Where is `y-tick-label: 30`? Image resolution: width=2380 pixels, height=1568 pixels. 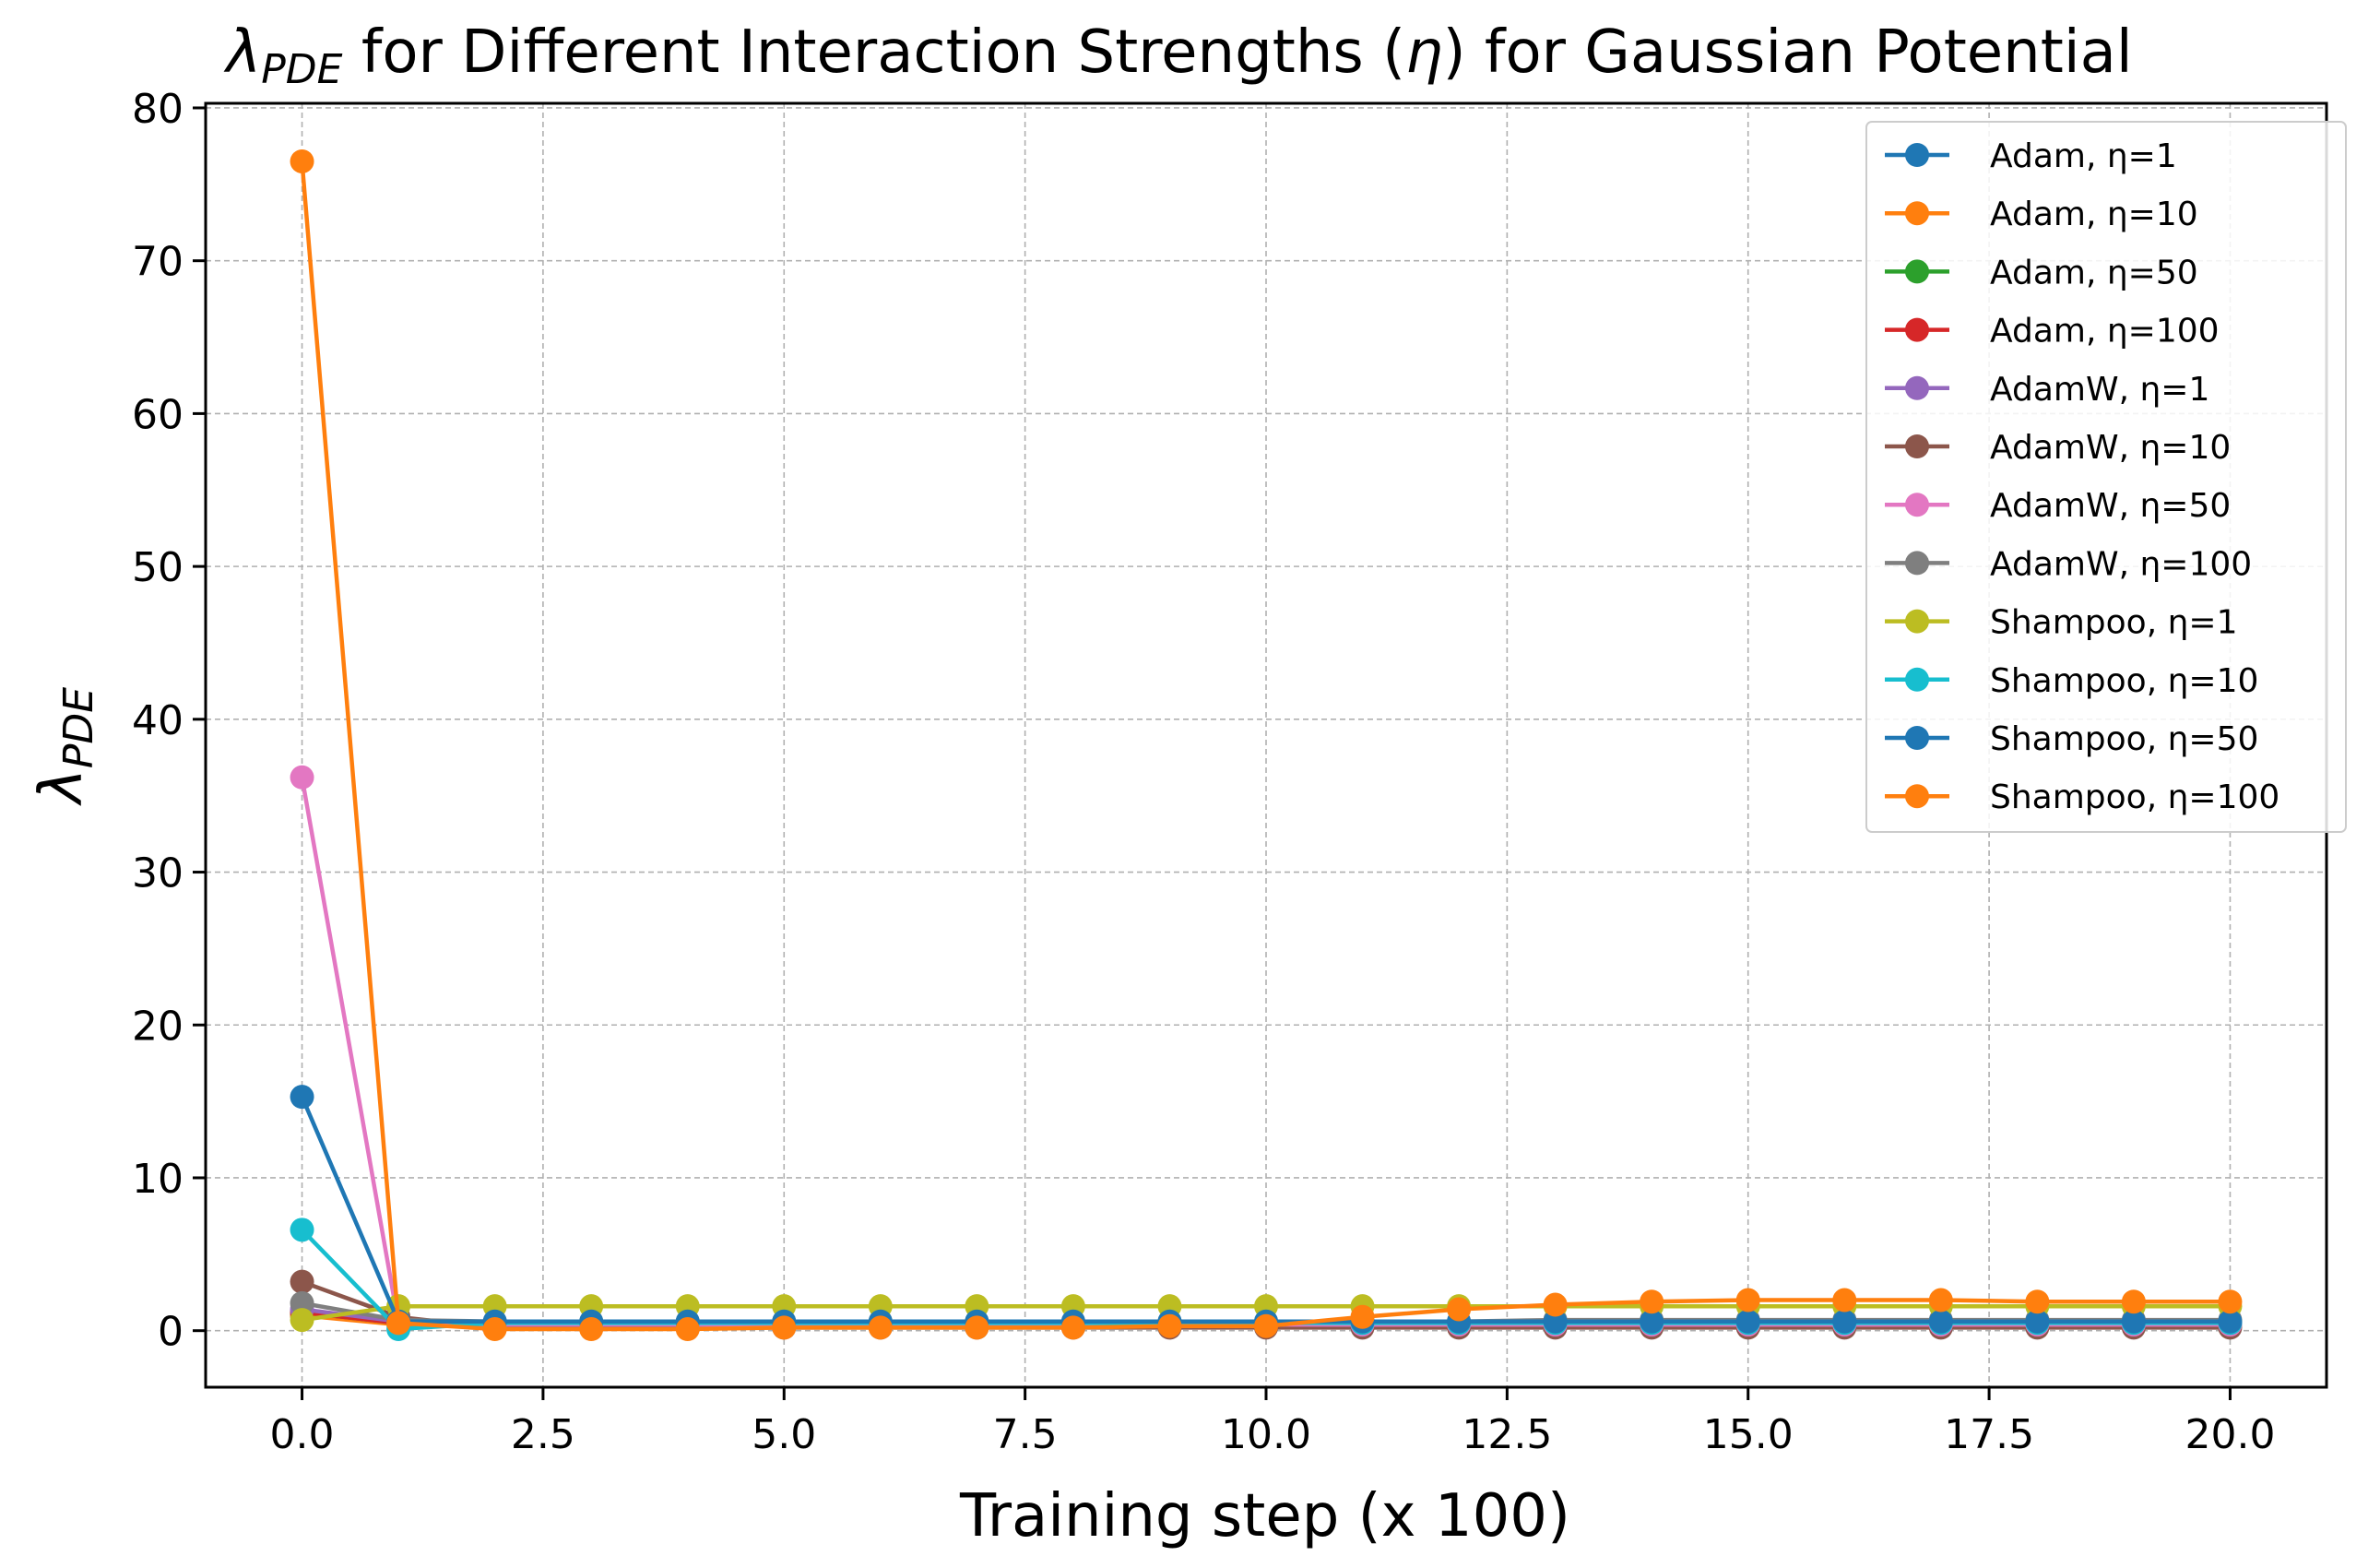 y-tick-label: 30 is located at coordinates (158, 873).